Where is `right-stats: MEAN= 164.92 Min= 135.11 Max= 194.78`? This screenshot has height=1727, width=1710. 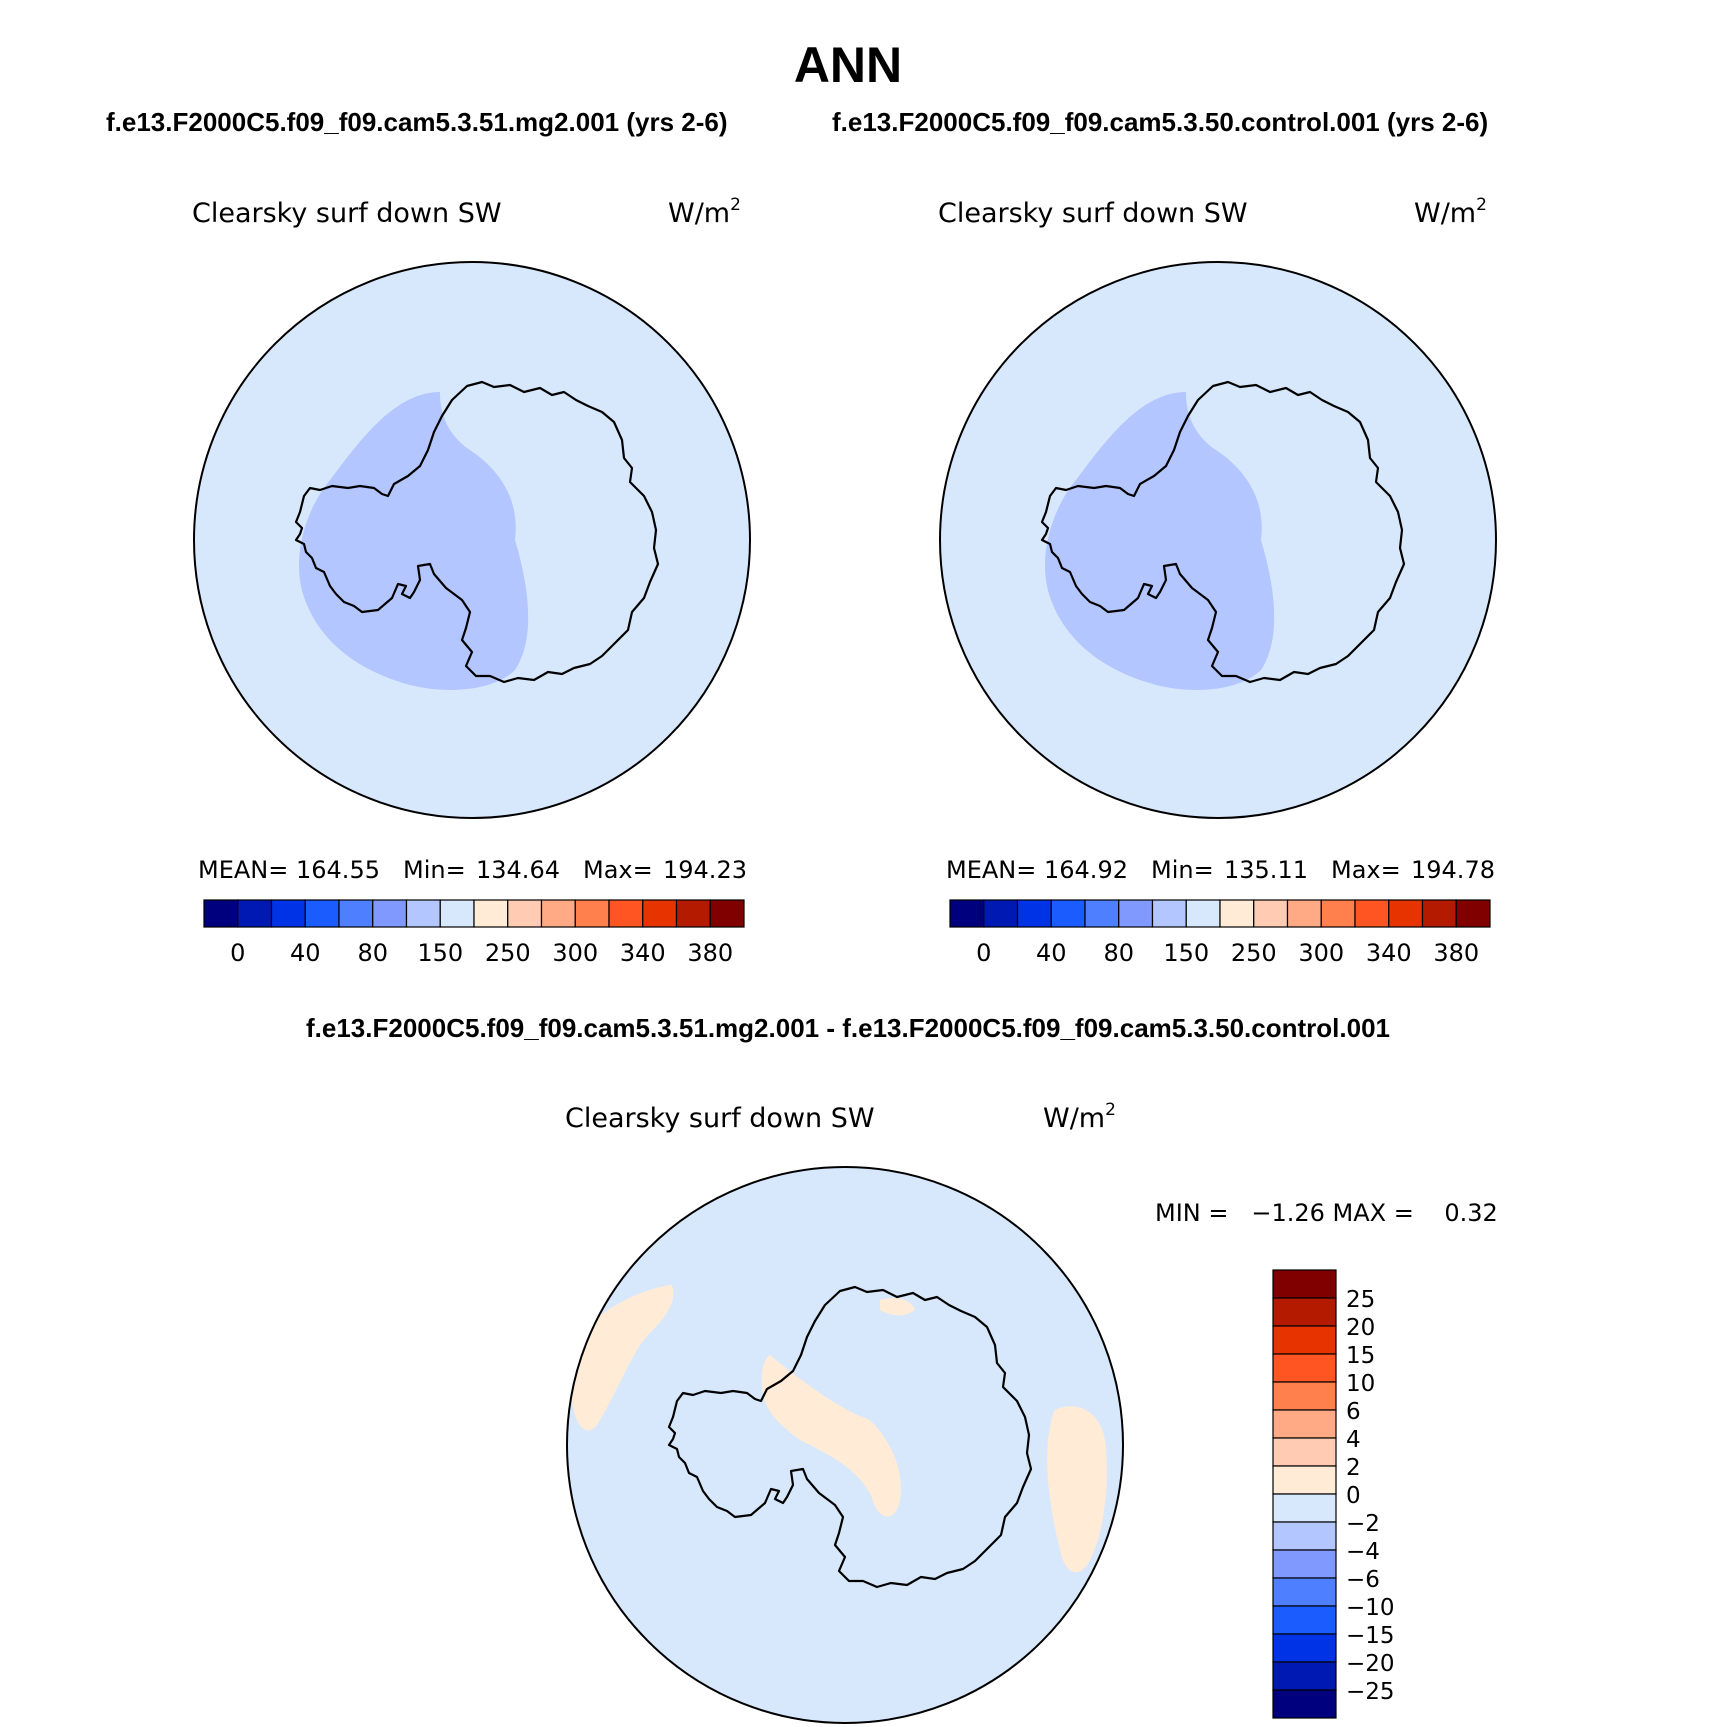
right-stats: MEAN= 164.92 Min= 135.11 Max= 194.78 is located at coordinates (1220, 870).